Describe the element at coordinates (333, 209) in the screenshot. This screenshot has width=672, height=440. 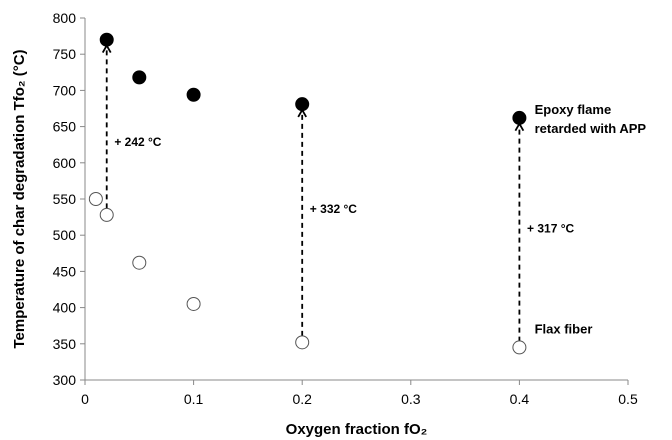
I see `temperature-increase-label: + 332 °C` at that location.